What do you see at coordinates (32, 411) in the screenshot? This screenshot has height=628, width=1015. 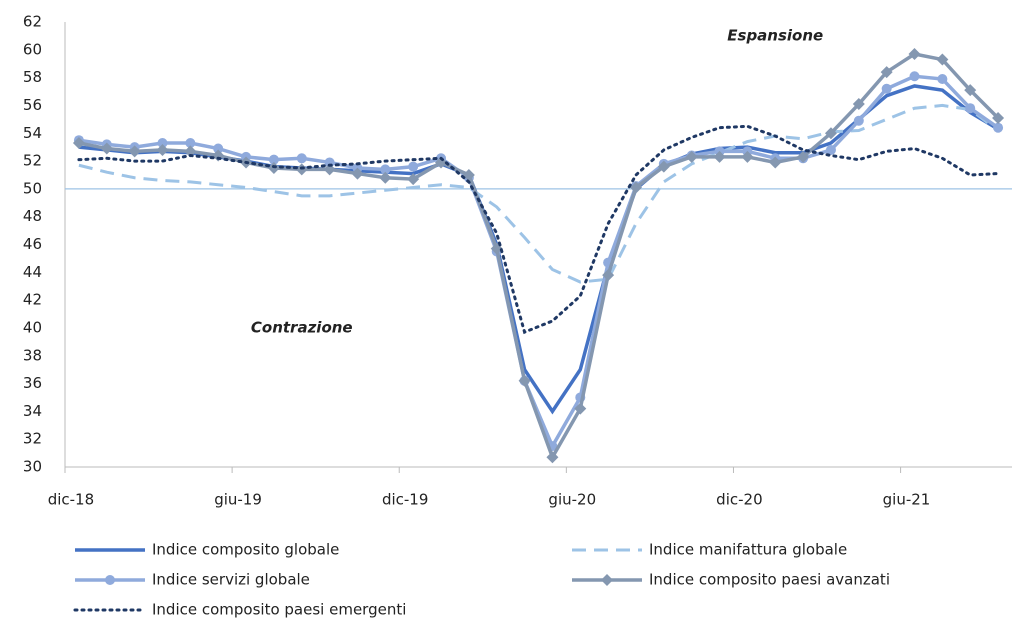 I see `y-tick-label: 34` at bounding box center [32, 411].